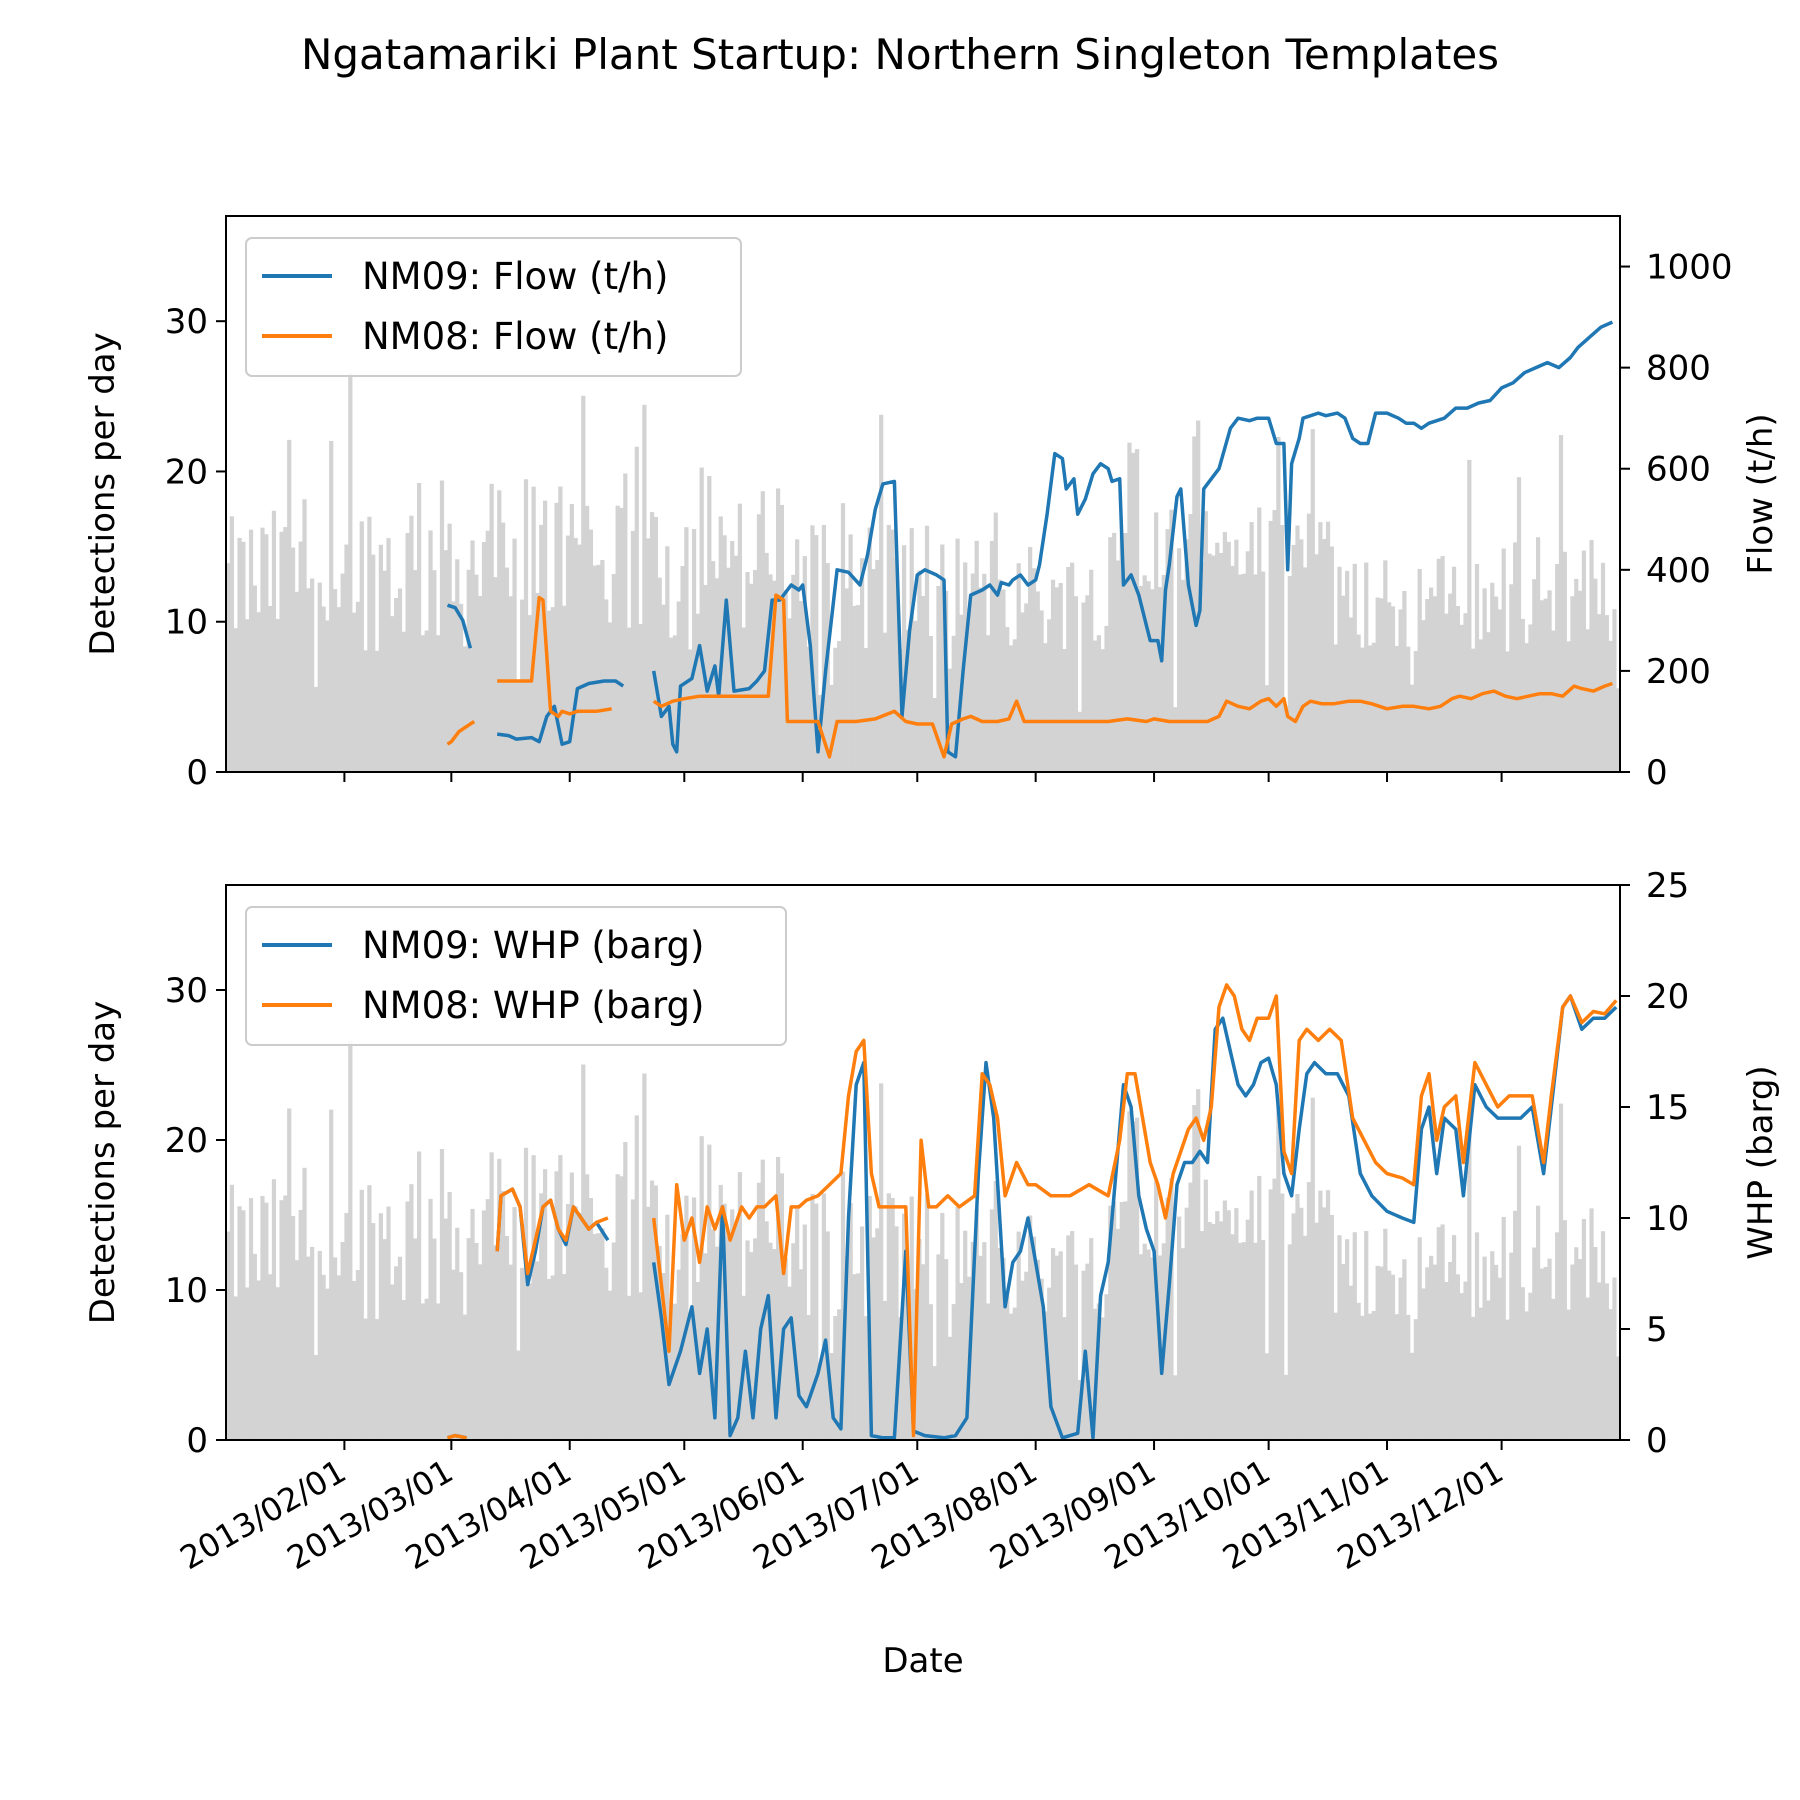 This screenshot has width=1800, height=1800. I want to click on legend-box, so click(493, 307).